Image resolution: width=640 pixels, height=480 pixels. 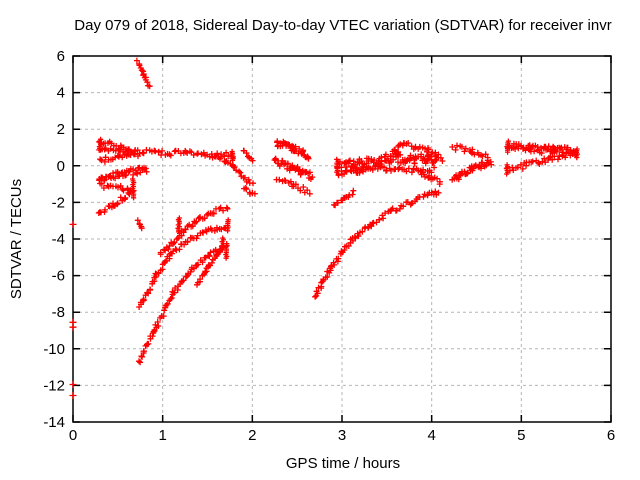 What do you see at coordinates (521, 435) in the screenshot?
I see `x-tick-label: 5` at bounding box center [521, 435].